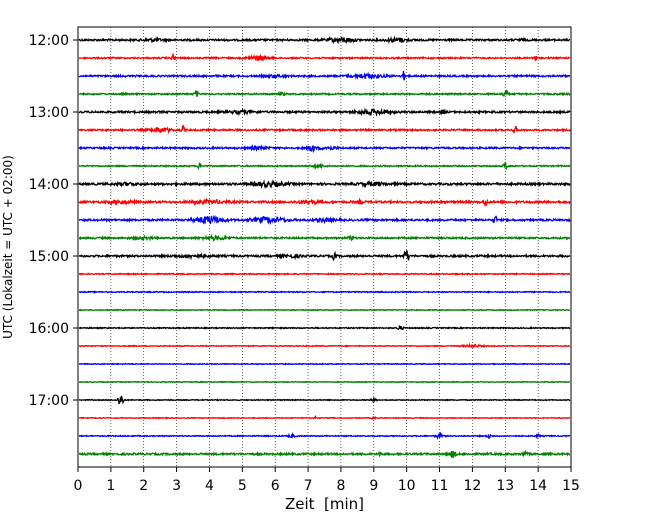 Image resolution: width=650 pixels, height=520 pixels. I want to click on x-tick-label: 15, so click(571, 486).